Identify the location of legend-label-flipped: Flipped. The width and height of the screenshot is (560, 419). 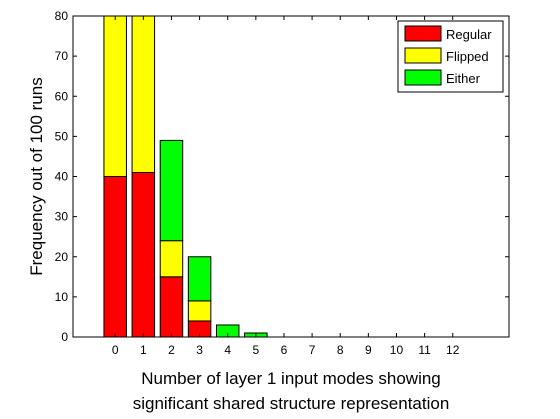
(467, 56).